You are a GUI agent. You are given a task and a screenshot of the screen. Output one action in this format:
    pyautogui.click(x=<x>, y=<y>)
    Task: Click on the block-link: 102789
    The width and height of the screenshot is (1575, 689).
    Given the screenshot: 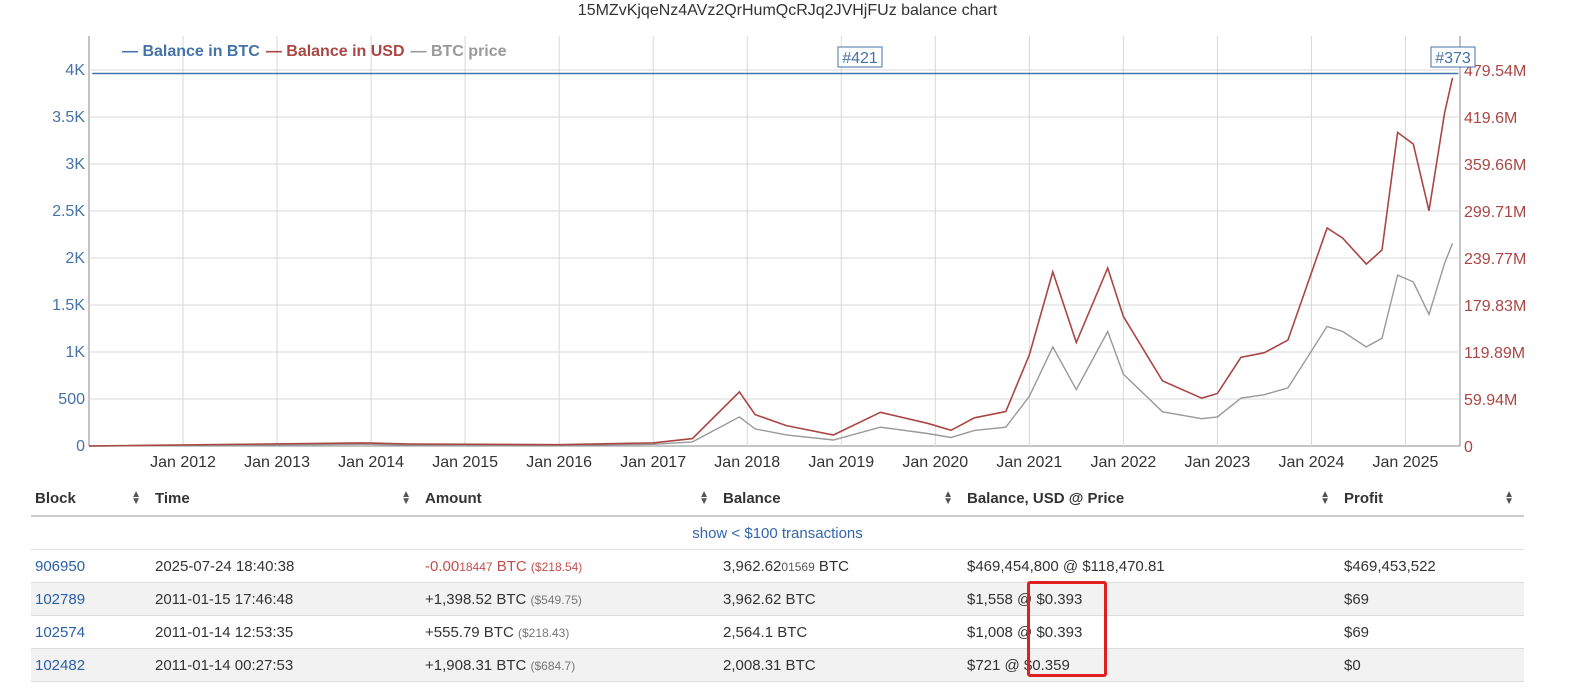 What is the action you would take?
    pyautogui.click(x=60, y=599)
    